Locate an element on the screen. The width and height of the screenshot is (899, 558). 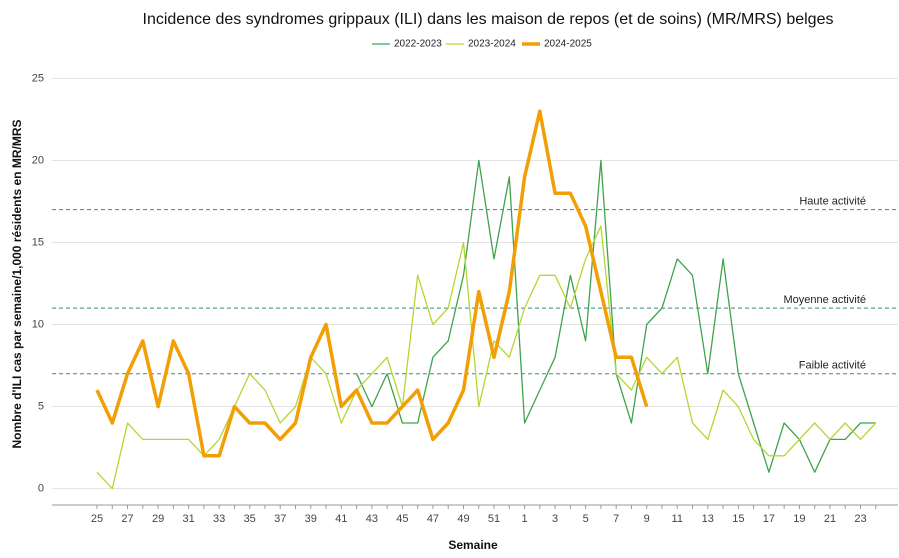
x-tick-label: 37 is located at coordinates (280, 519).